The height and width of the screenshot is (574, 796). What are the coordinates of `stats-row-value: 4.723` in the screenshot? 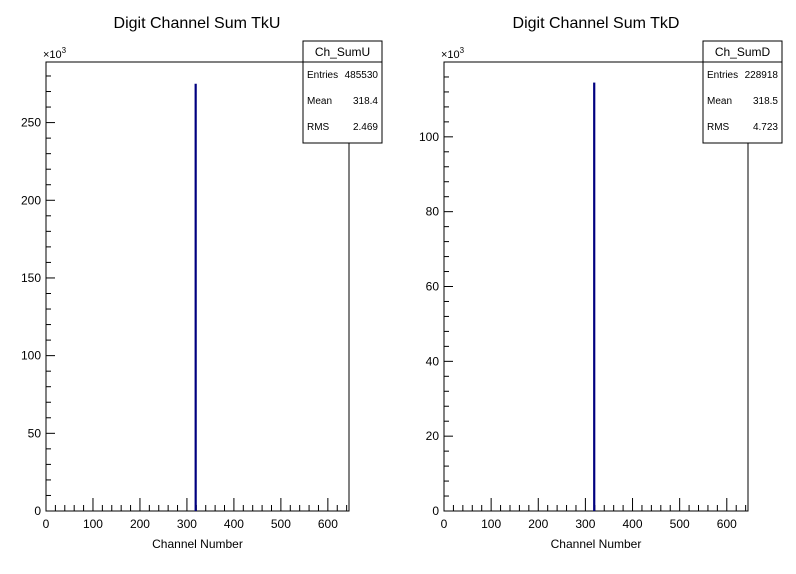 It's located at (765, 127).